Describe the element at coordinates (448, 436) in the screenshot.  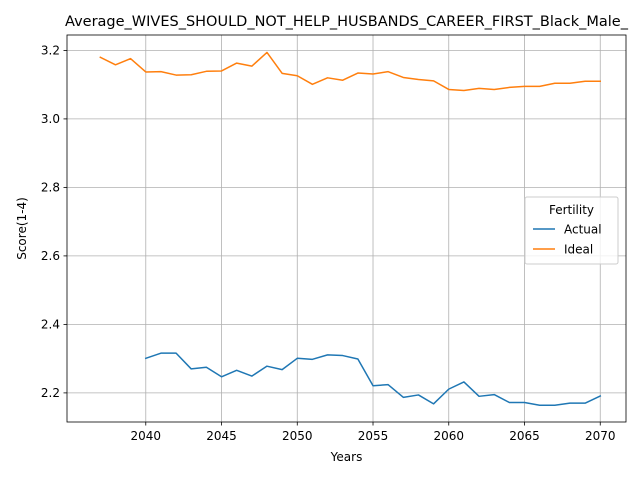
I see `x-tick-label: 2060` at that location.